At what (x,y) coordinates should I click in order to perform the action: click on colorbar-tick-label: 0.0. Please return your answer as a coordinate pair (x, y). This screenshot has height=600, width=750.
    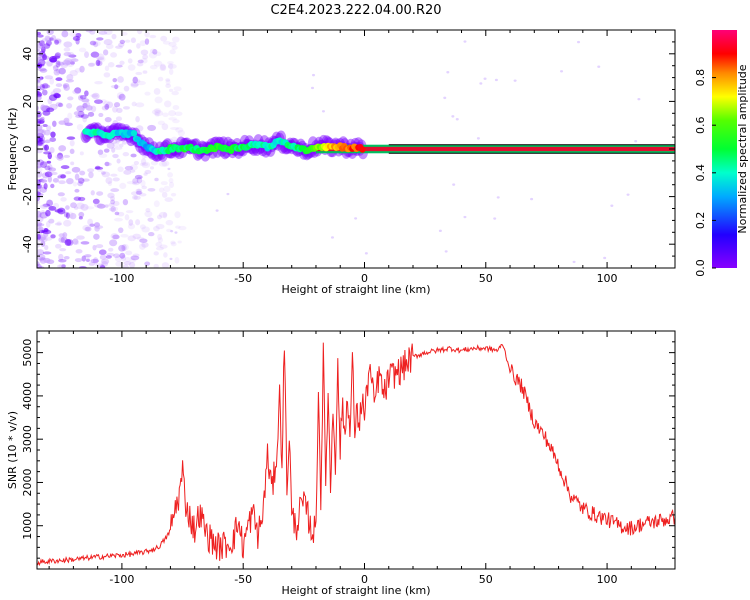
    Looking at the image, I should click on (700, 268).